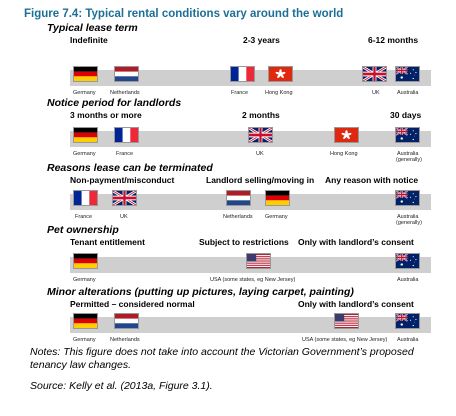 The width and height of the screenshot is (456, 416). What do you see at coordinates (107, 242) in the screenshot?
I see `label-tenant-entitlement: Tenant entitlement` at bounding box center [107, 242].